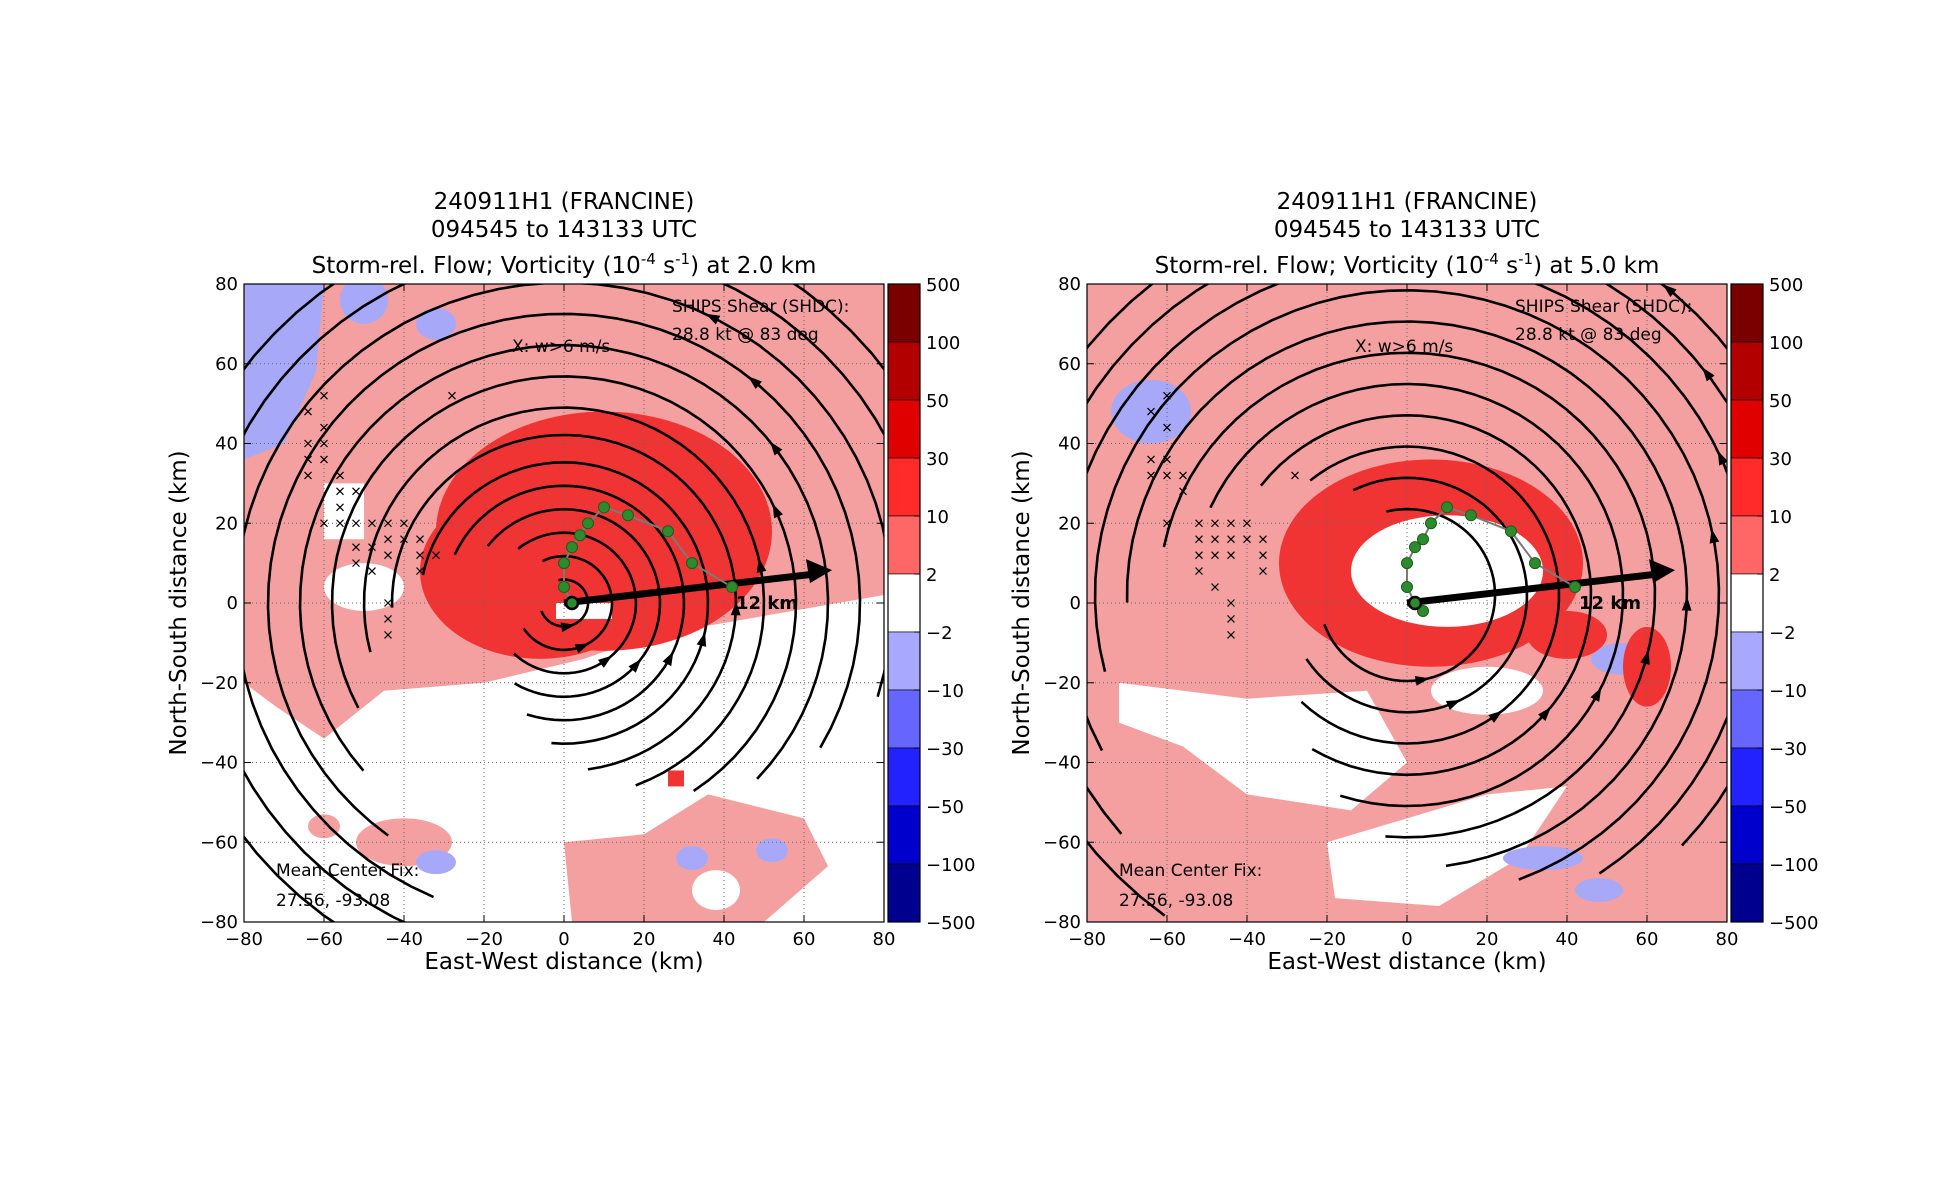 The image size is (1950, 1200). What do you see at coordinates (745, 335) in the screenshot?
I see `shear-annotation-line2: 28.8 kt @ 83 deg` at bounding box center [745, 335].